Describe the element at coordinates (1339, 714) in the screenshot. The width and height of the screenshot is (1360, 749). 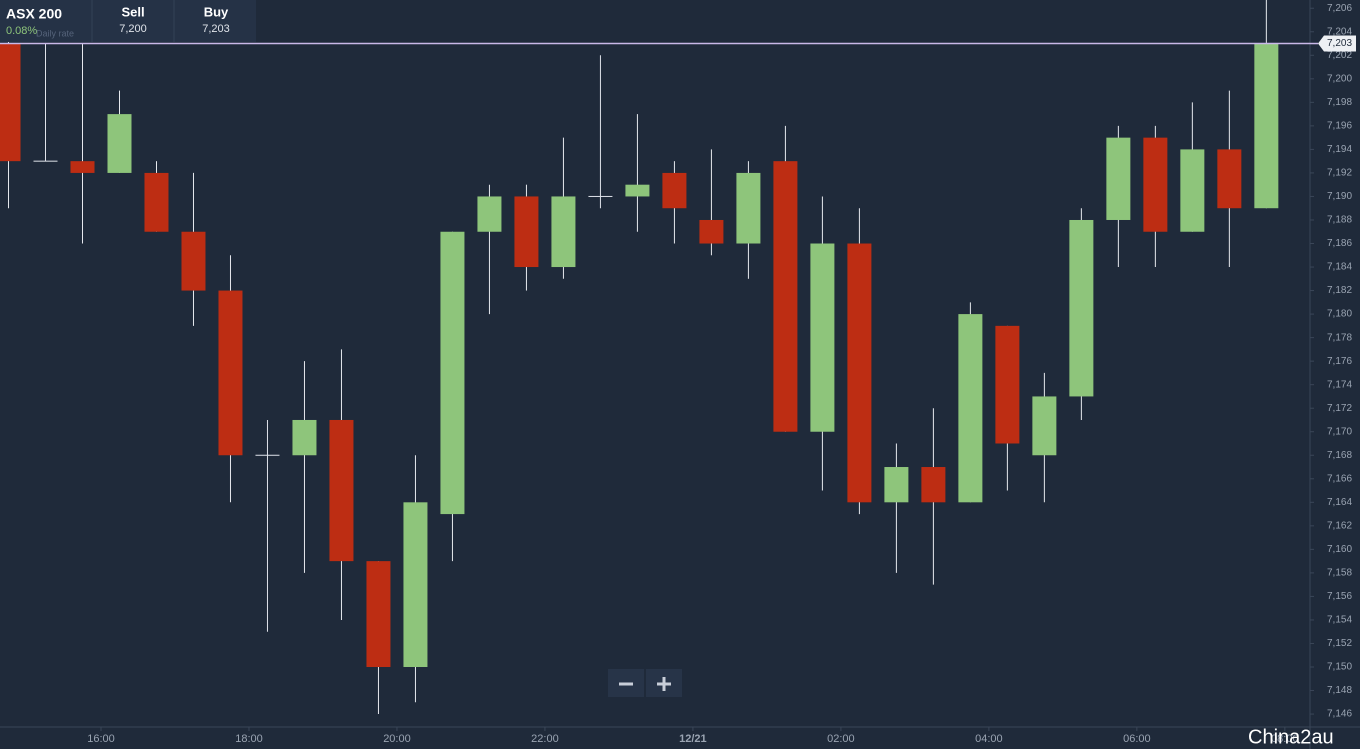
I see `y-tick-label: 7,146` at that location.